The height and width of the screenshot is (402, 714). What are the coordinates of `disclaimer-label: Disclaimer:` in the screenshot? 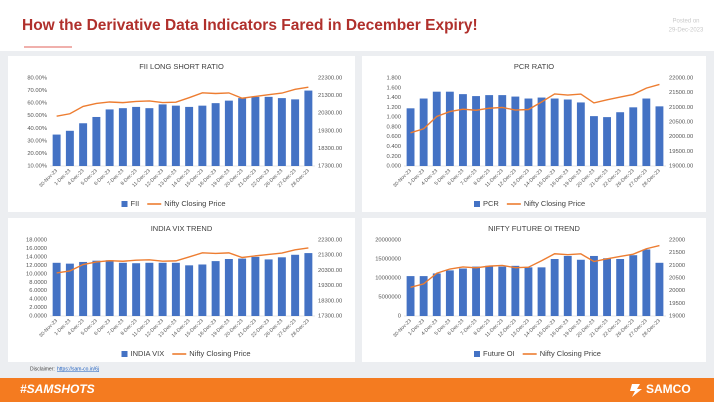 It's located at (42, 369).